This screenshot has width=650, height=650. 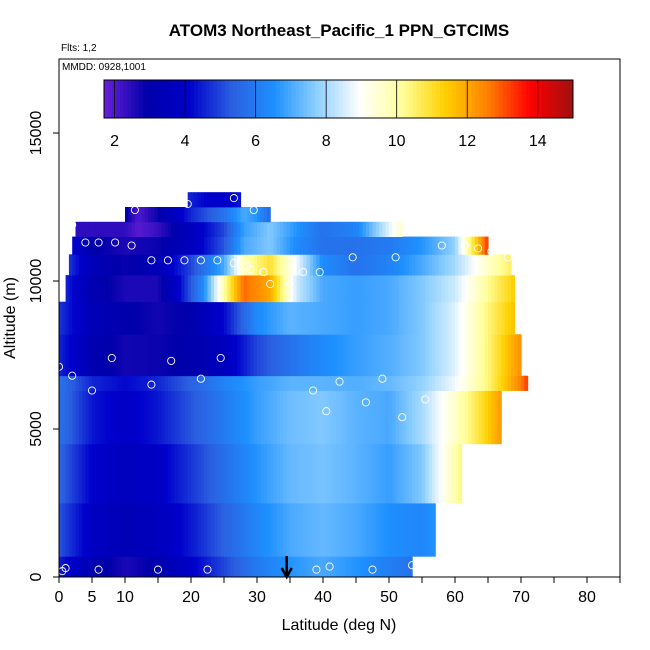 What do you see at coordinates (338, 591) in the screenshot?
I see `x-axis: 0 5 10 20 30 40 50 60 70 80` at bounding box center [338, 591].